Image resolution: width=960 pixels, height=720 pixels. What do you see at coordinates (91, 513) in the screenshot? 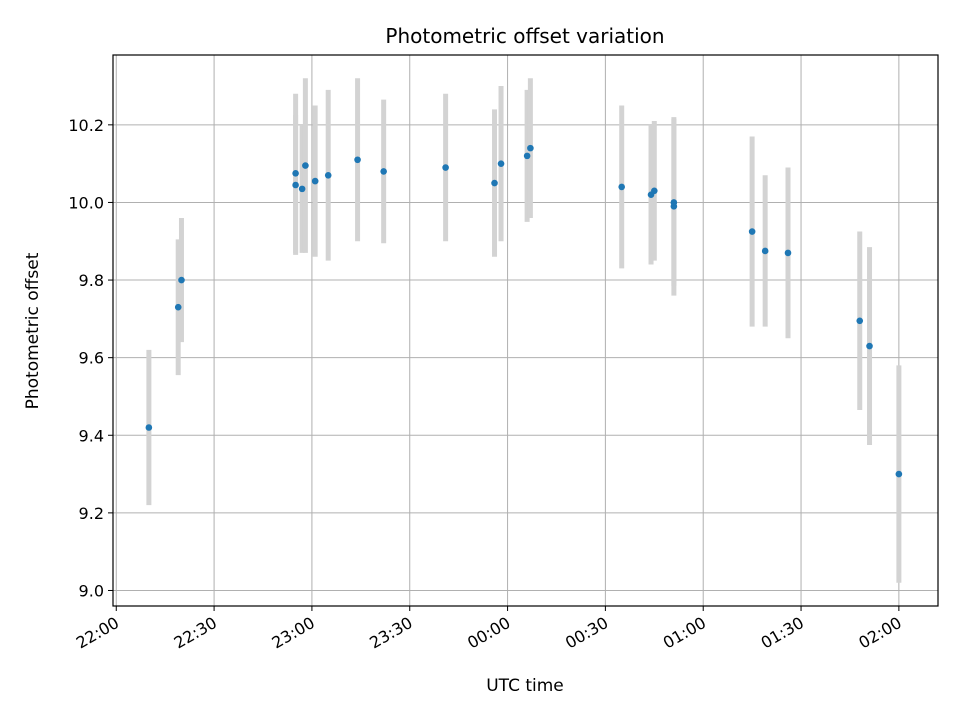
I see `y-tick-label: 9.2` at bounding box center [91, 513].